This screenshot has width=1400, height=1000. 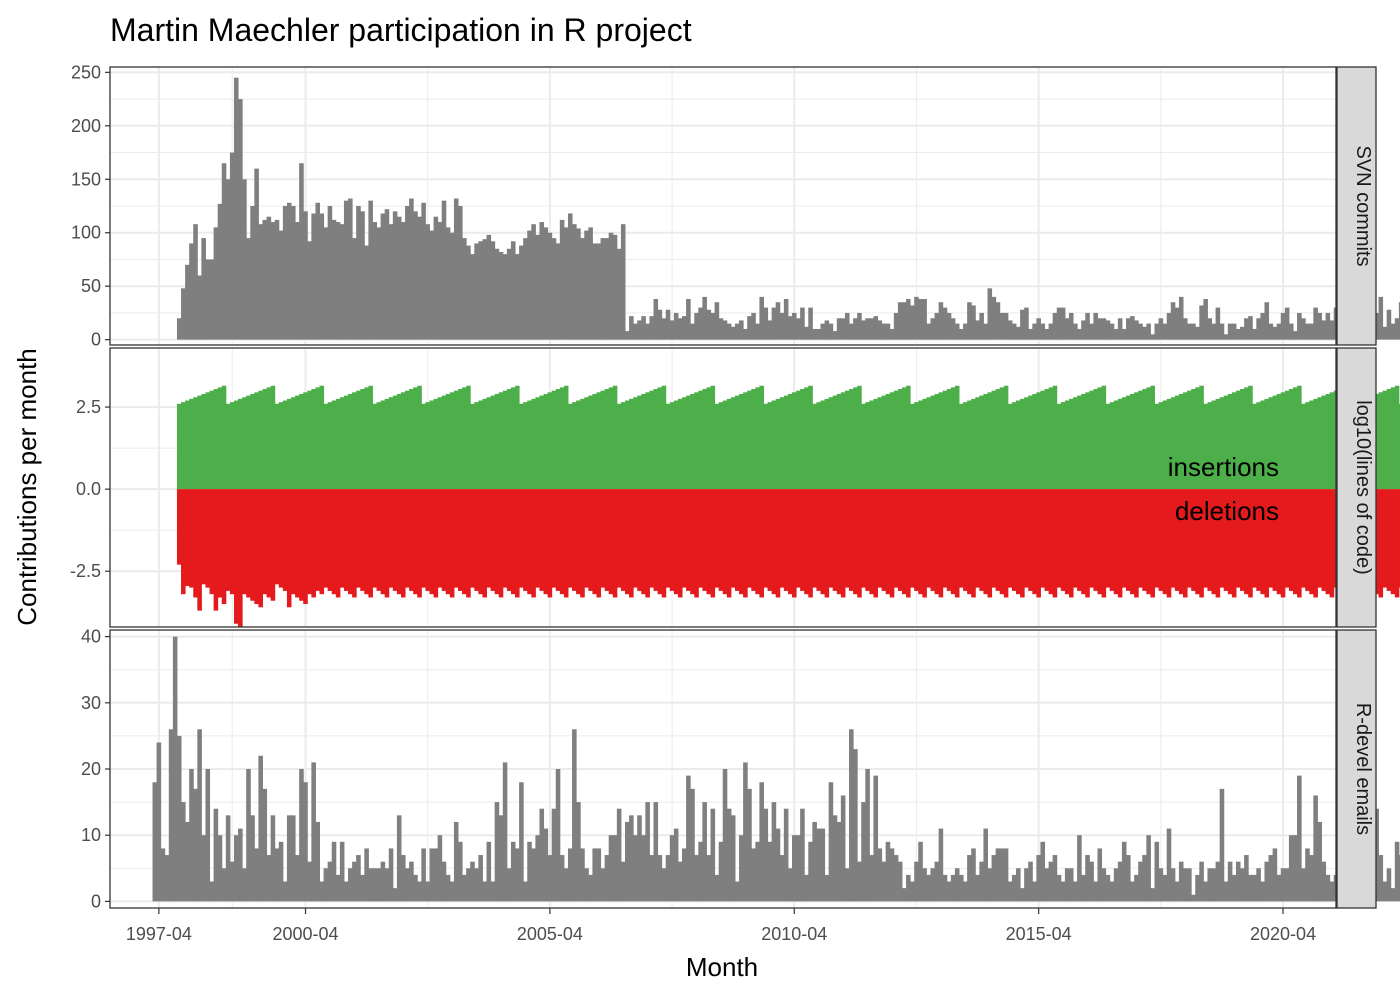 I want to click on x-tick-label: 2020-04, so click(x=1283, y=934).